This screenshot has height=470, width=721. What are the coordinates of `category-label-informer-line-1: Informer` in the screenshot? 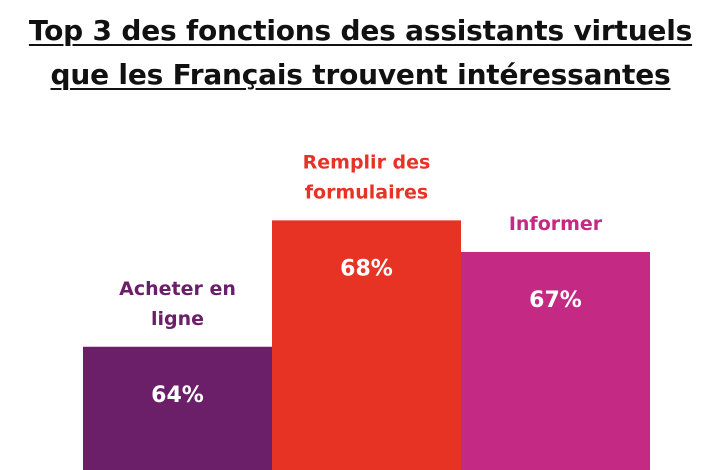 It's located at (556, 224).